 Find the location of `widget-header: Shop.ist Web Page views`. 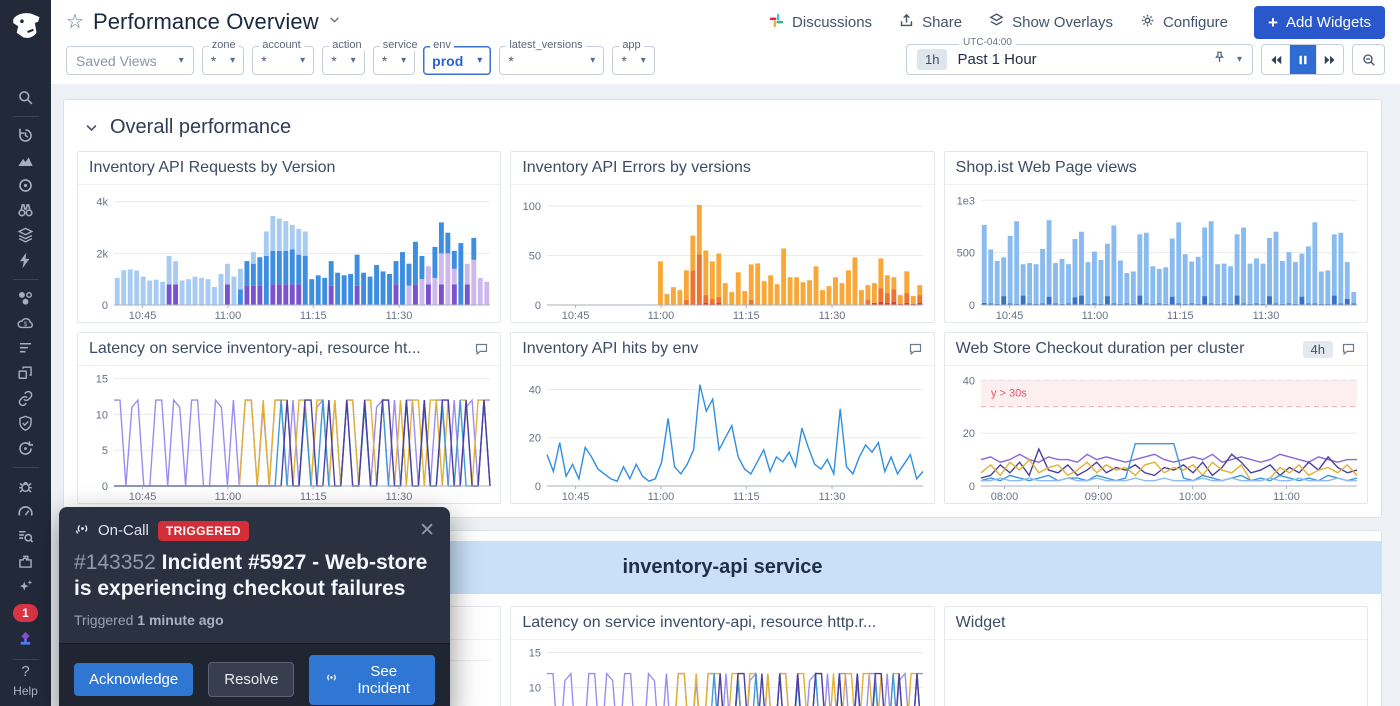

widget-header: Shop.ist Web Page views is located at coordinates (1155, 168).